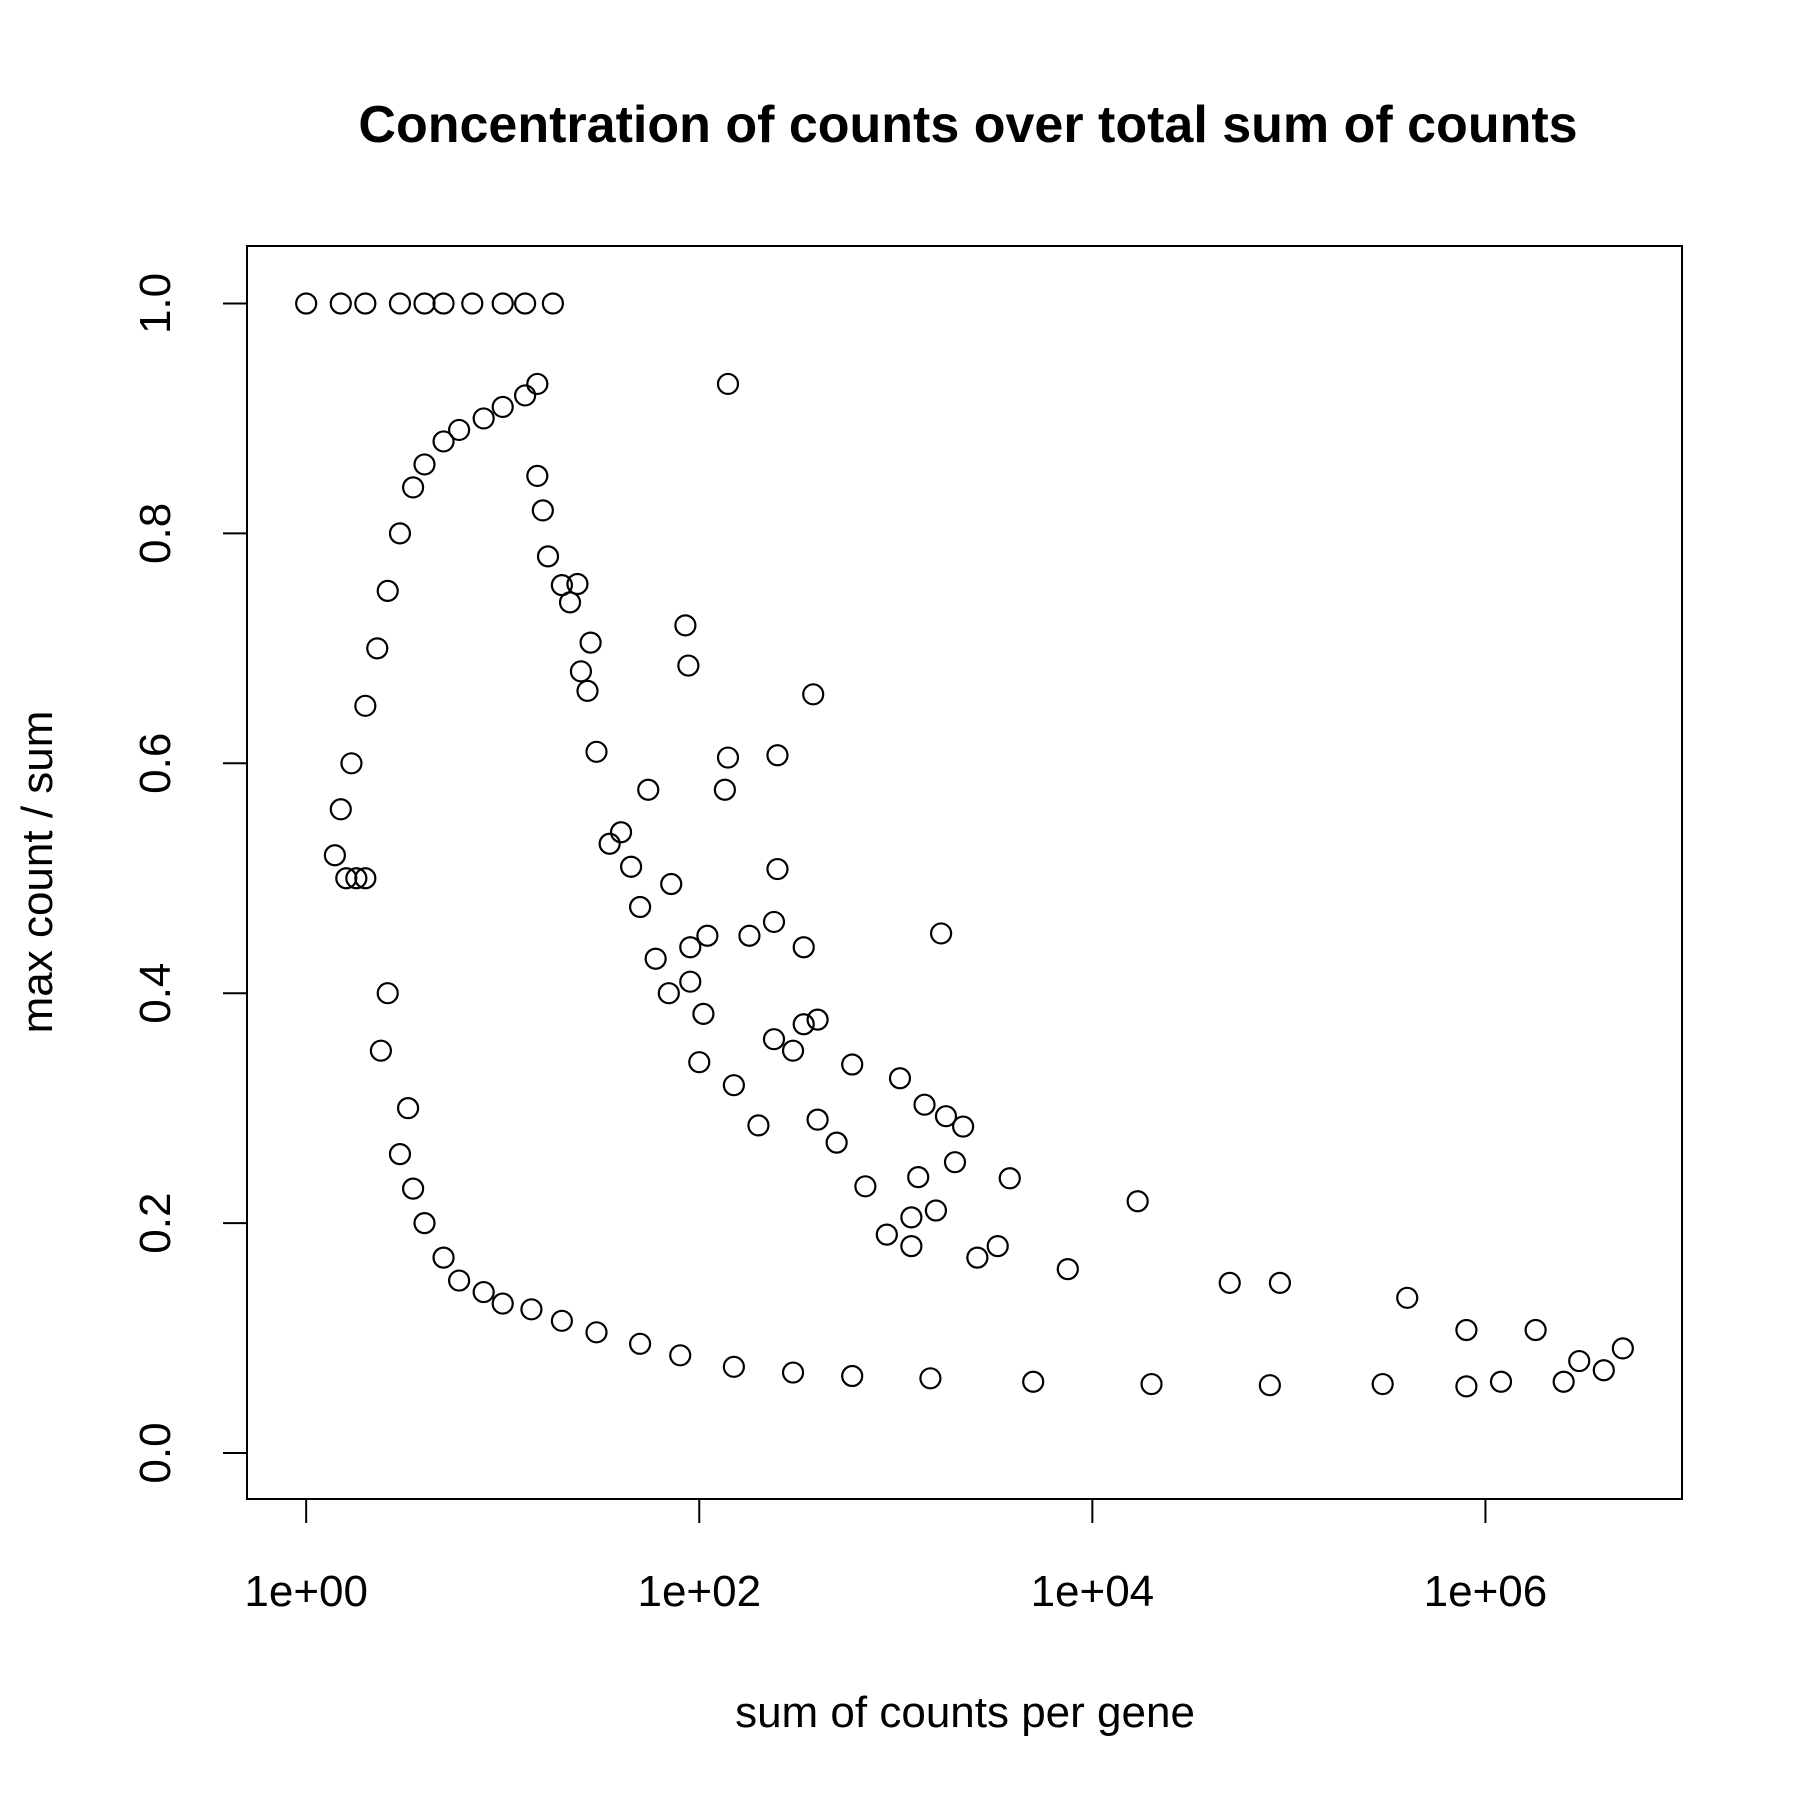  I want to click on y-tick-label: 0.4, so click(155, 993).